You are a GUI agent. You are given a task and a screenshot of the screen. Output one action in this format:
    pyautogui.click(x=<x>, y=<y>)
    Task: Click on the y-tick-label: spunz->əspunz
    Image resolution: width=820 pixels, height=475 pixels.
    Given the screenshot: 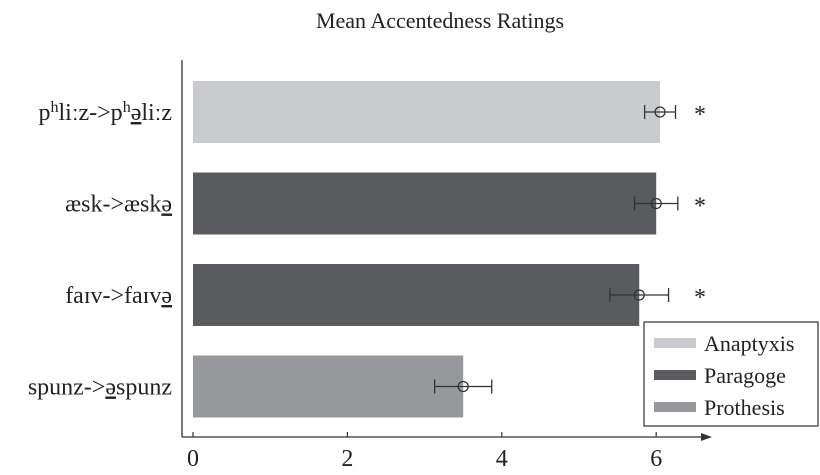 What is the action you would take?
    pyautogui.click(x=100, y=388)
    